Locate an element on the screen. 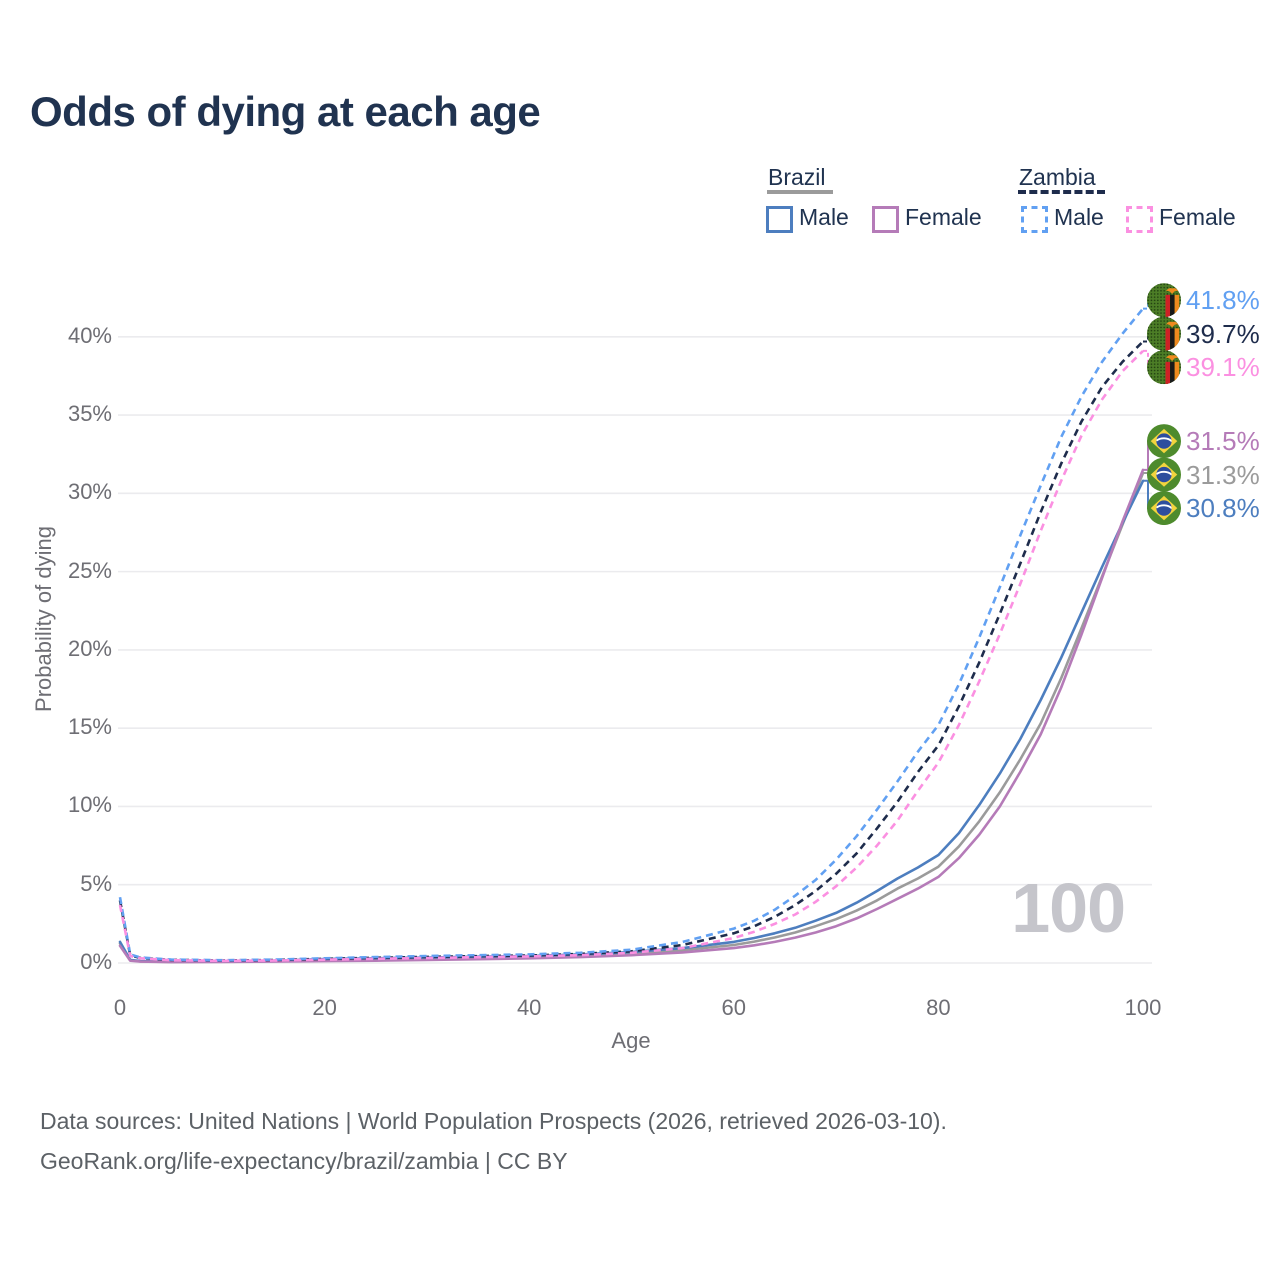 The width and height of the screenshot is (1280, 1280). legend-group-zambia-label: Zambia is located at coordinates (1057, 177).